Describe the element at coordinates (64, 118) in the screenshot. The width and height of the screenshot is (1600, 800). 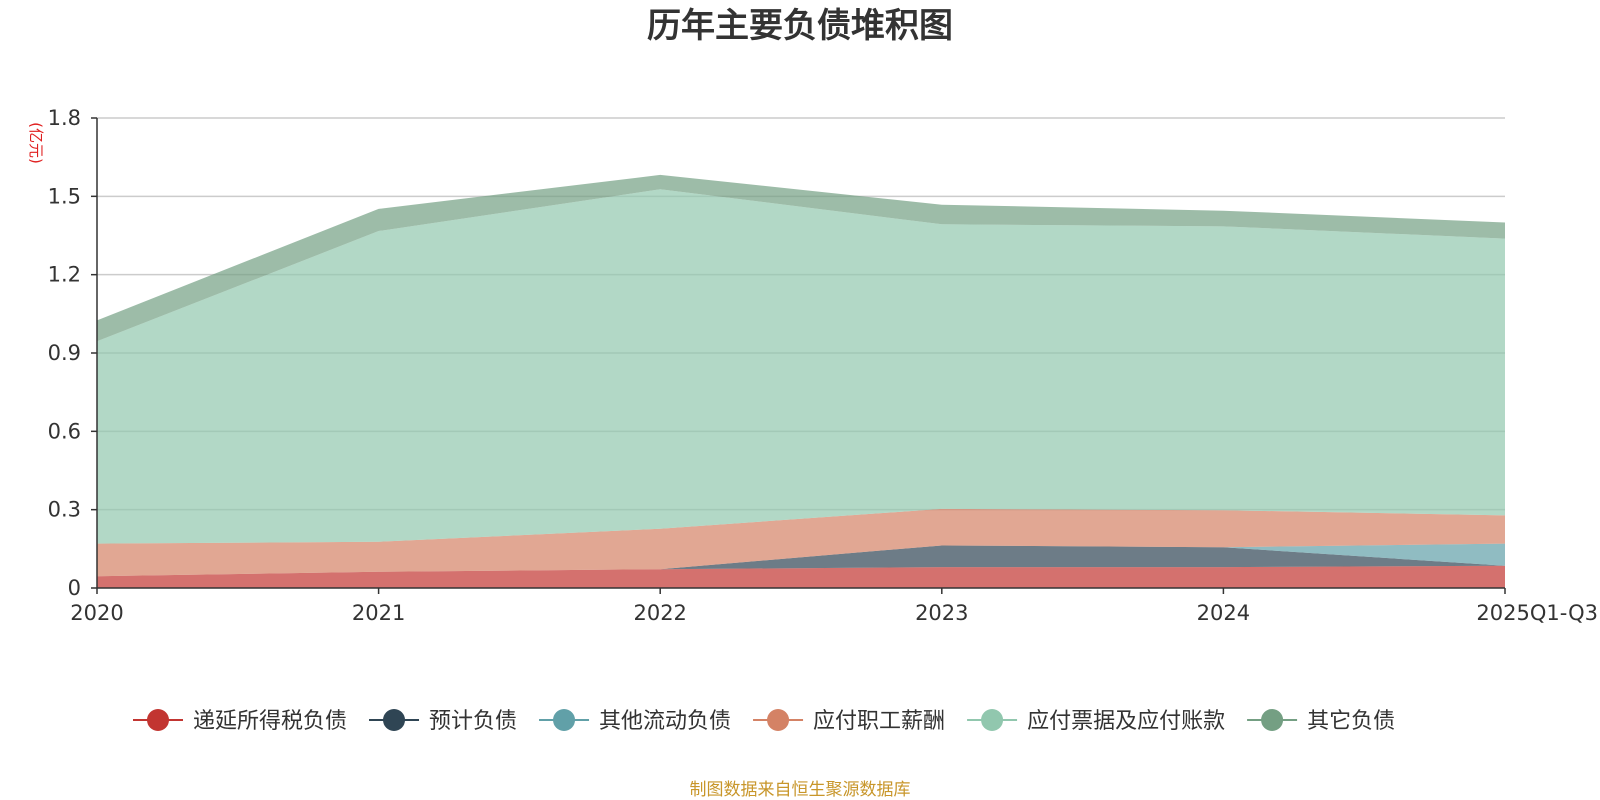
I see `y-tick-label: 1.8` at that location.